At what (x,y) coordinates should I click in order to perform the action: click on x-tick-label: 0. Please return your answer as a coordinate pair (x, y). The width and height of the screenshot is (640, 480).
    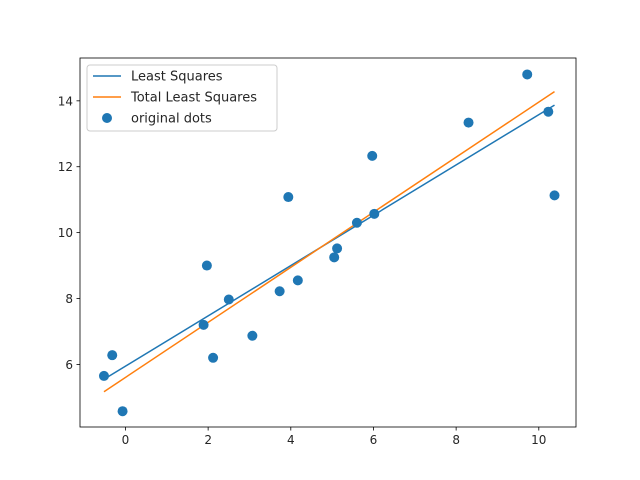
    Looking at the image, I should click on (126, 440).